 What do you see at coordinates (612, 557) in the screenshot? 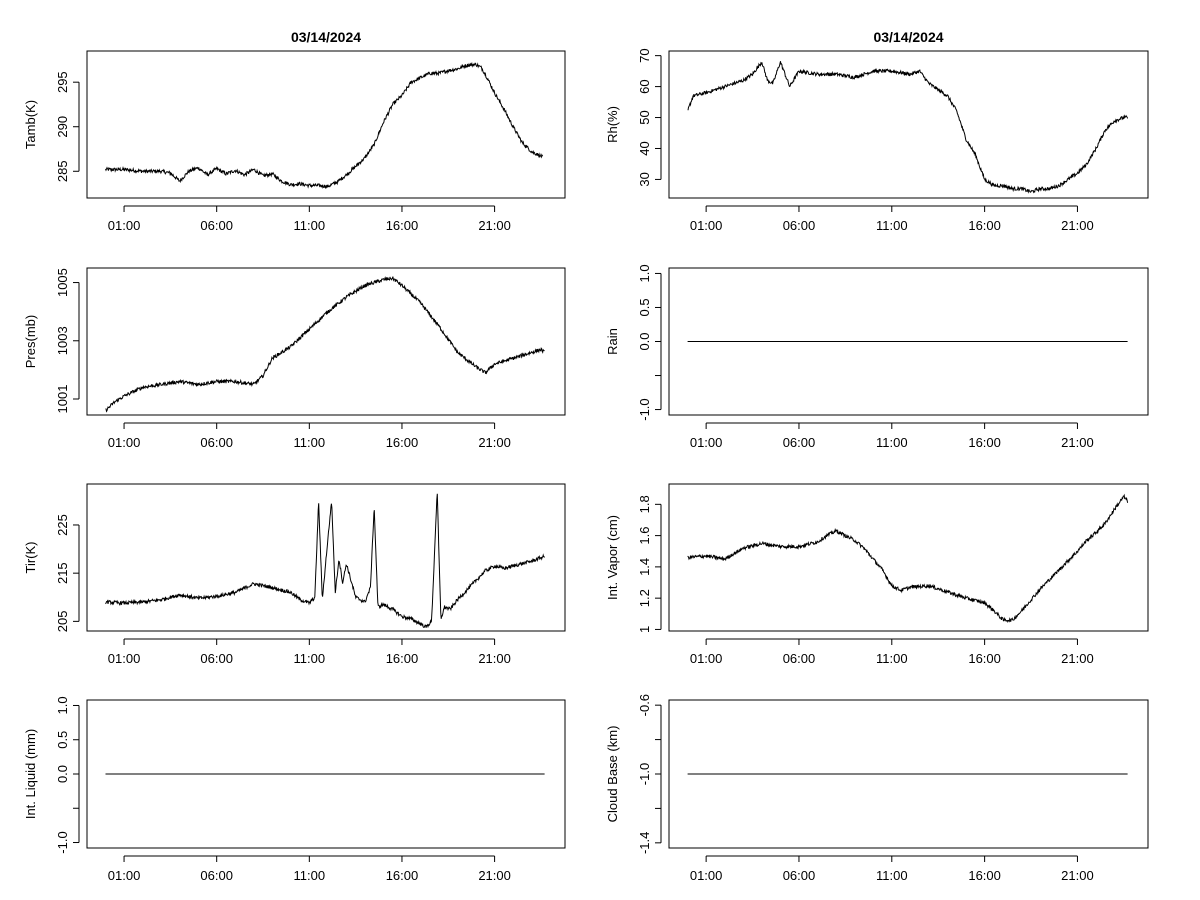
I see `y-axis-title: Int. Vapor (cm)` at bounding box center [612, 557].